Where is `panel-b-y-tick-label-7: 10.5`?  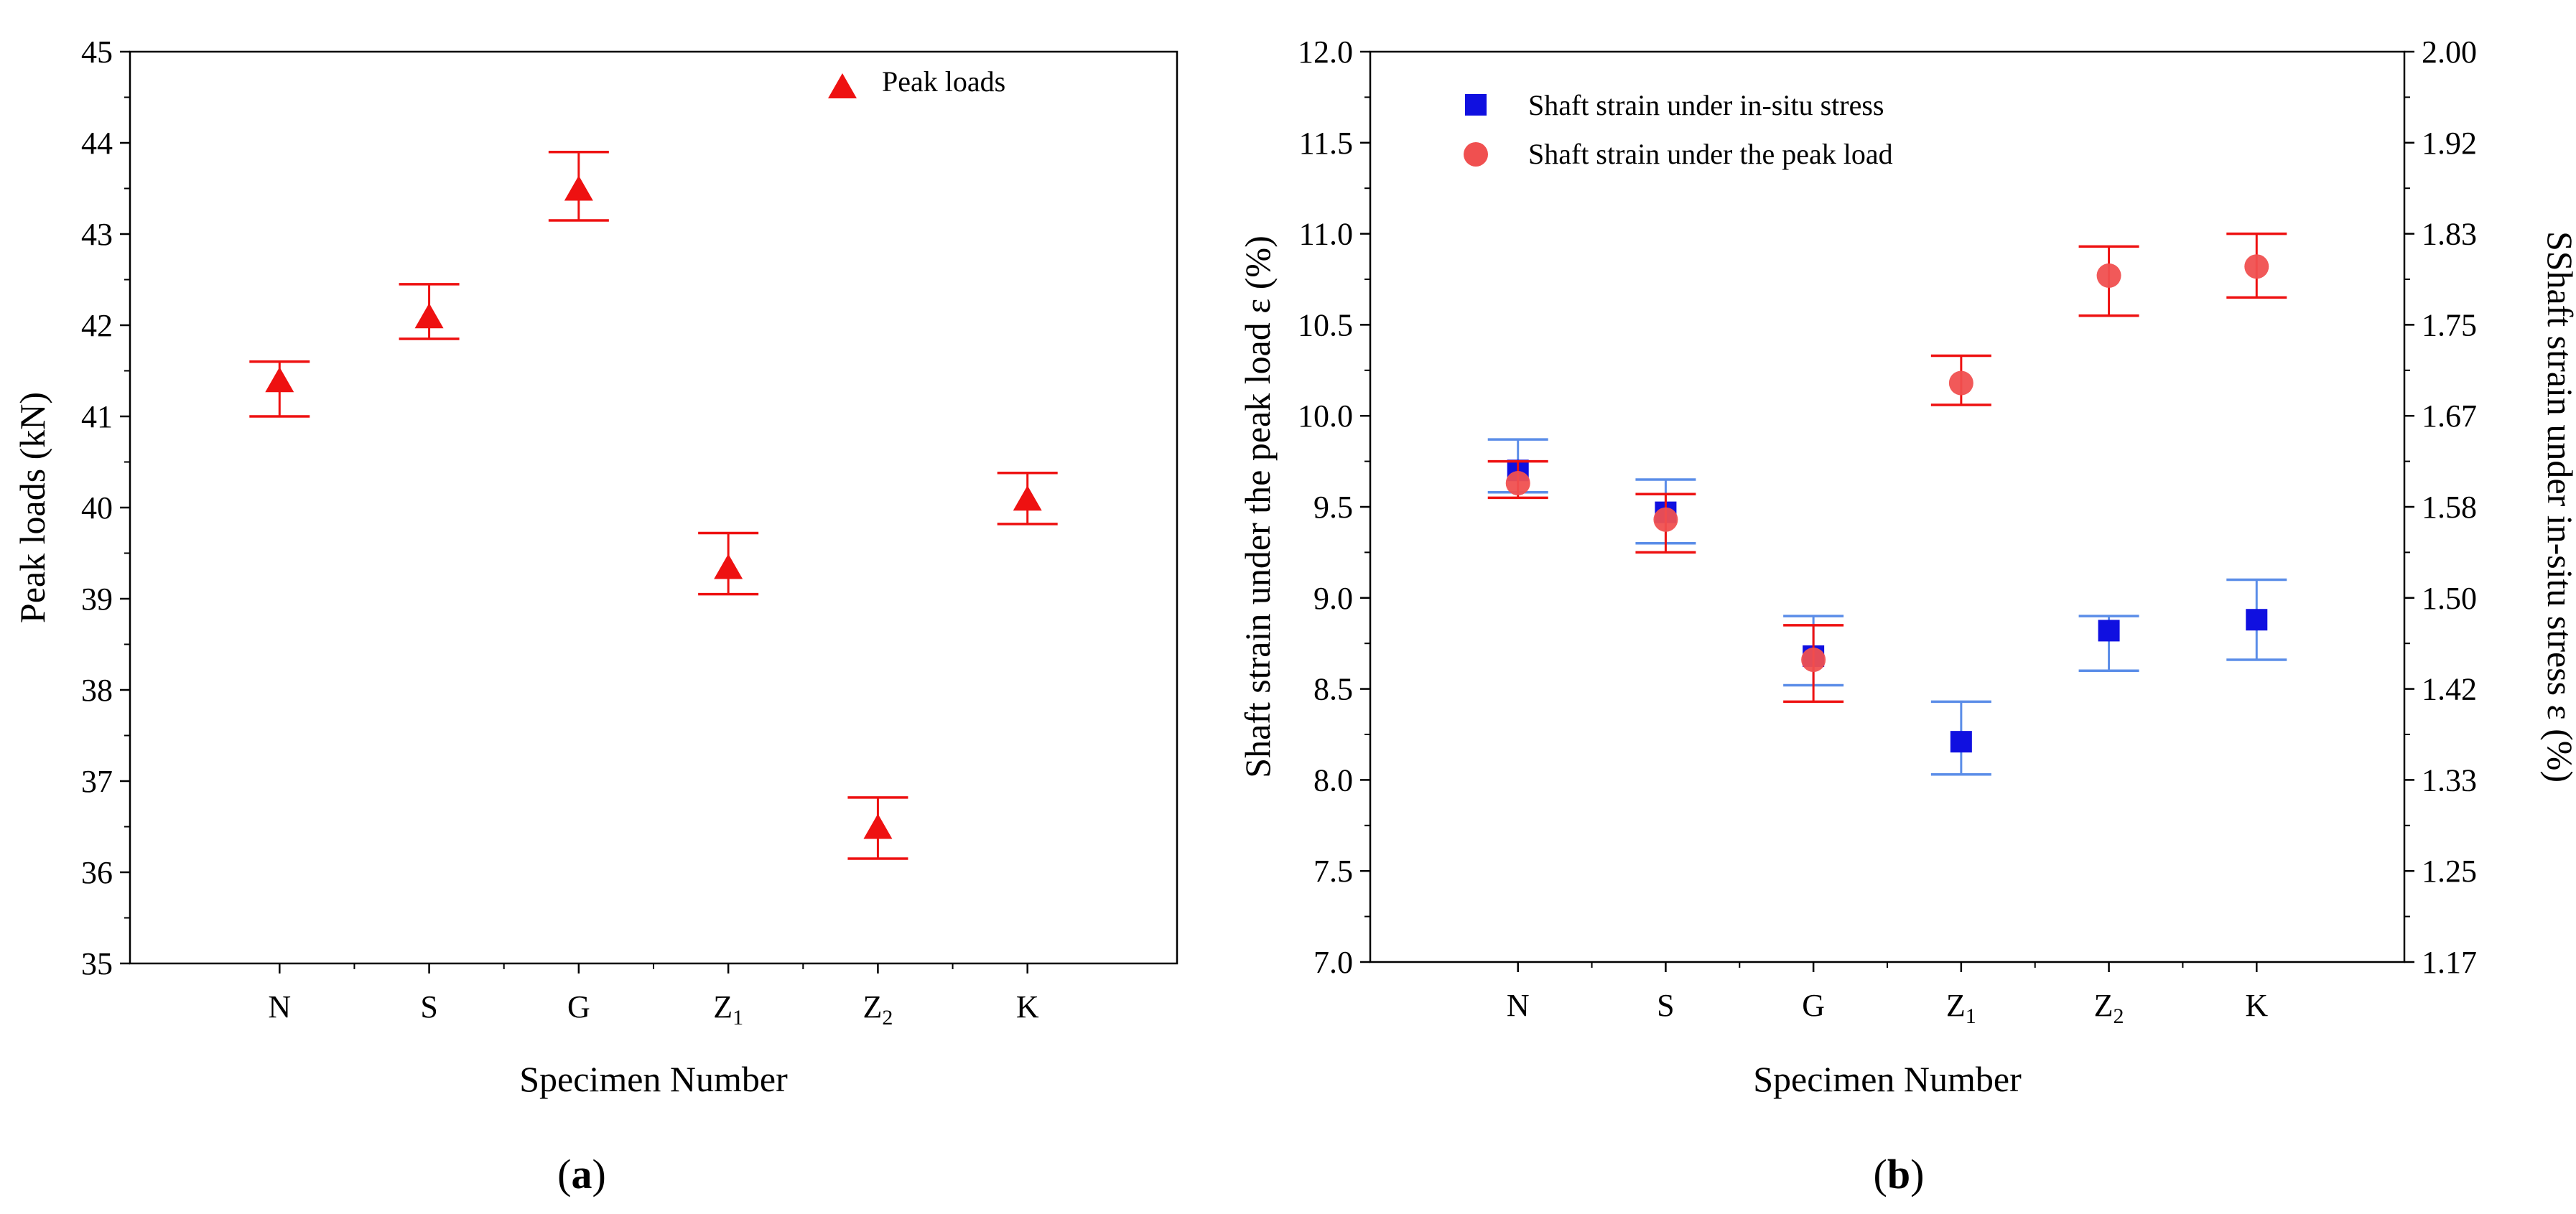 panel-b-y-tick-label-7: 10.5 is located at coordinates (1325, 324).